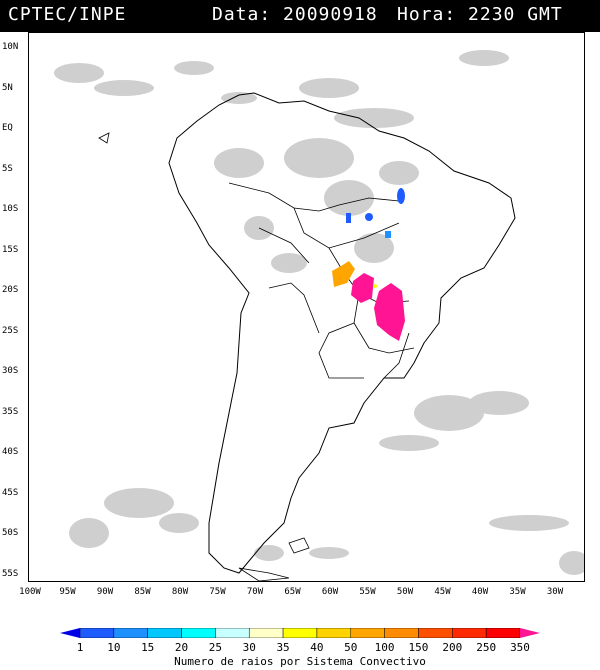  I want to click on lon-tick-label: 80W, so click(180, 592).